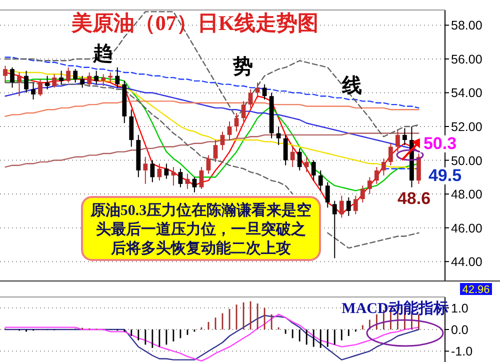 The height and width of the screenshot is (362, 500). Describe the element at coordinates (351, 85) in the screenshot. I see `annotation: 线` at that location.